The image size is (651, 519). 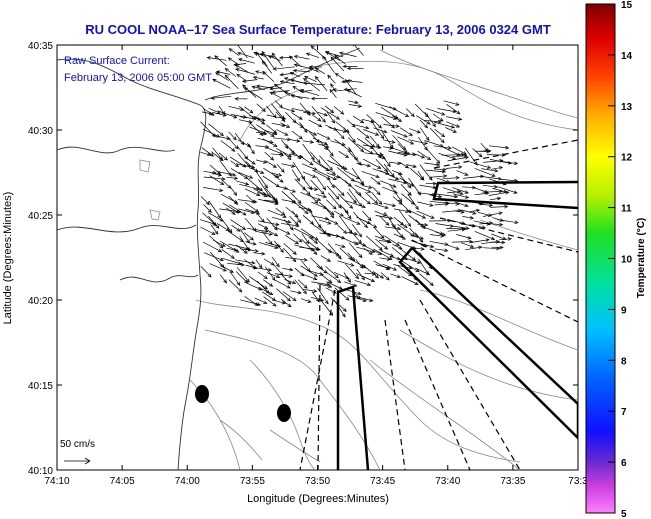 What do you see at coordinates (447, 481) in the screenshot?
I see `x-tick-label: 73:40` at bounding box center [447, 481].